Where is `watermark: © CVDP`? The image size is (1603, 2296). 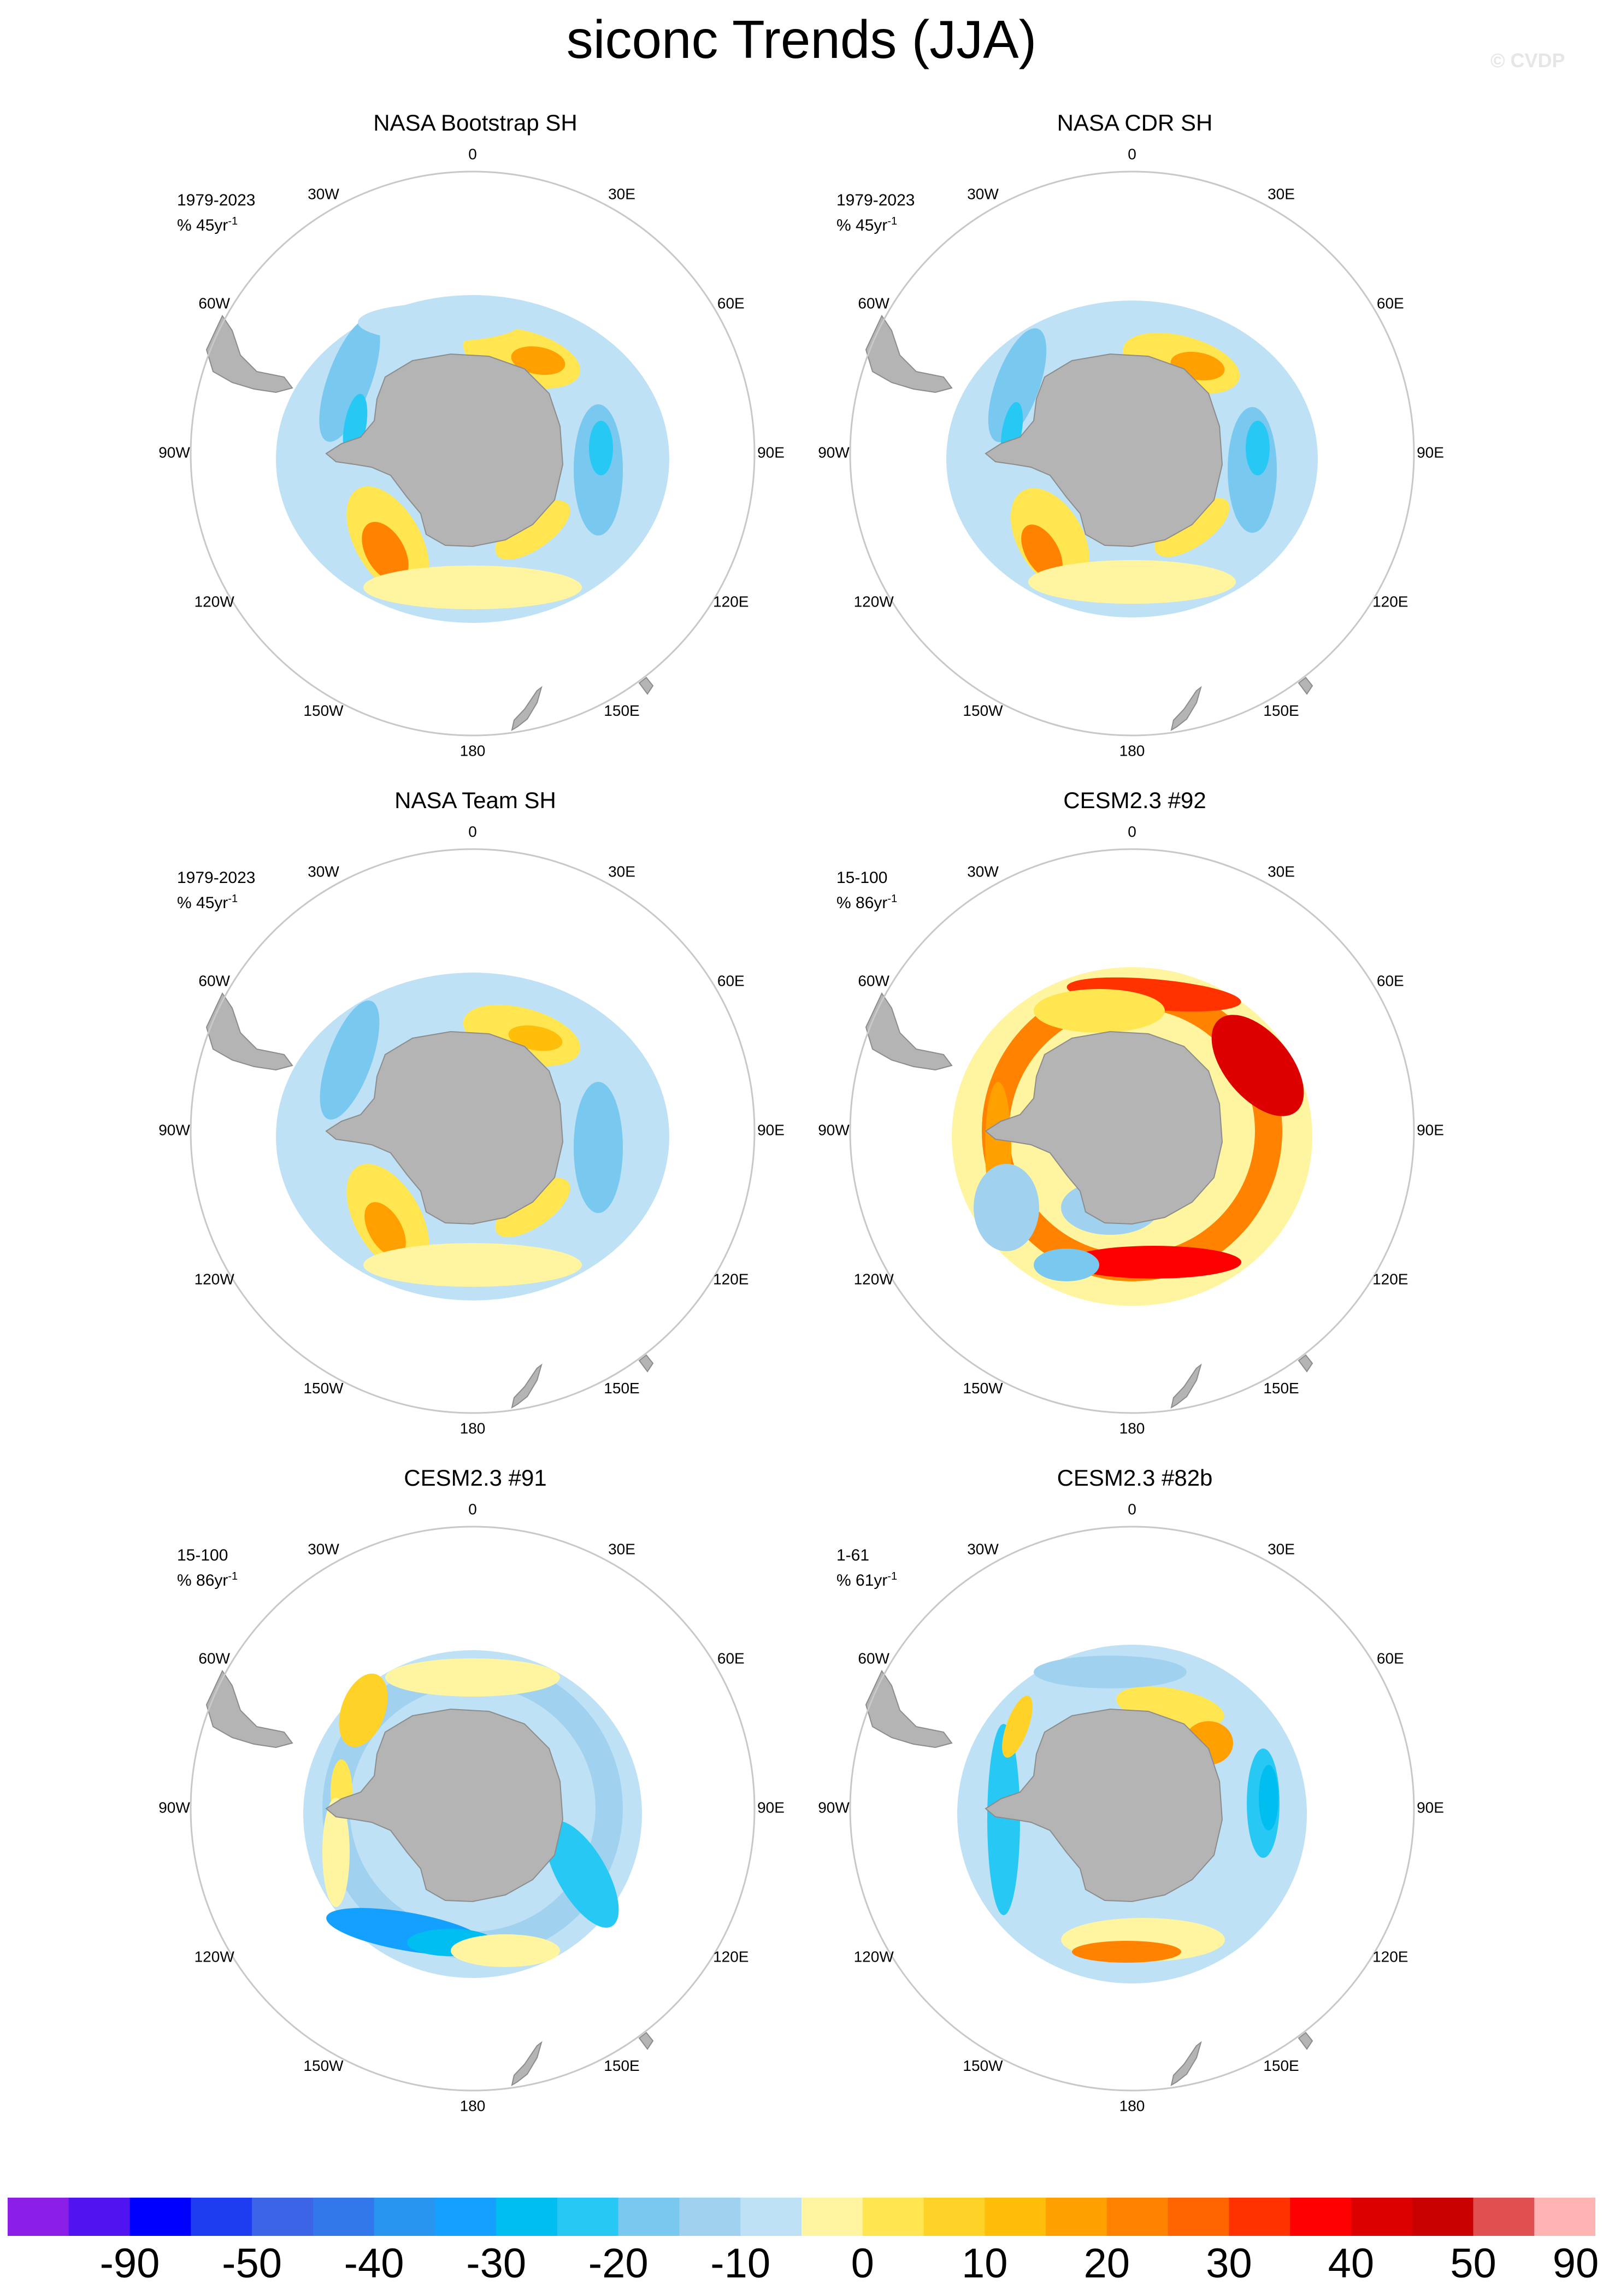 watermark: © CVDP is located at coordinates (1527, 60).